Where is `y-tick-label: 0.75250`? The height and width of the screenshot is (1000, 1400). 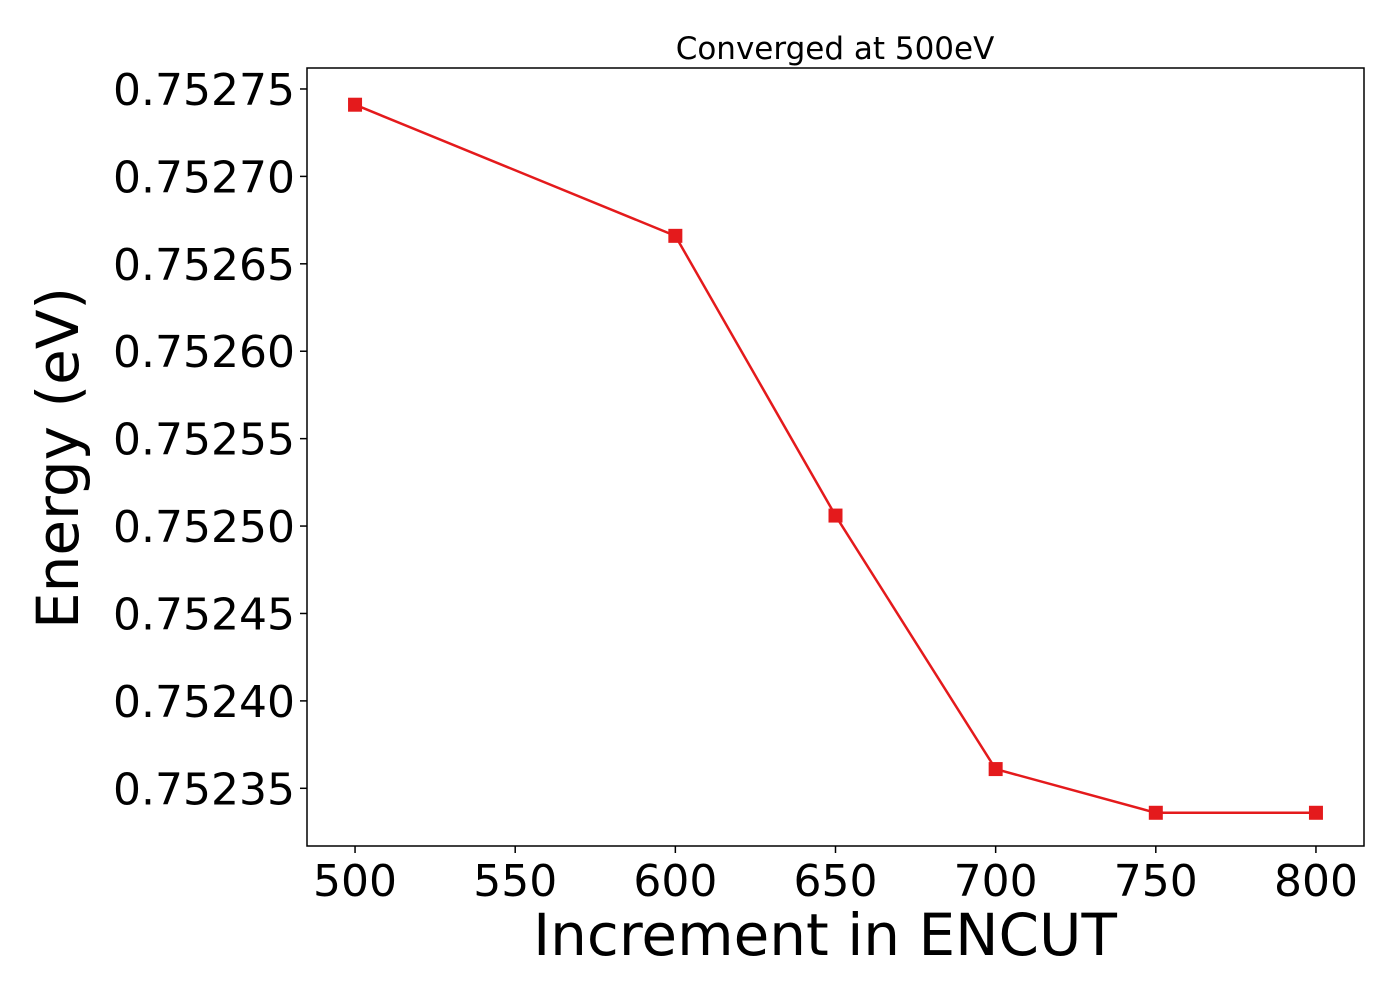
y-tick-label: 0.75250 is located at coordinates (204, 527).